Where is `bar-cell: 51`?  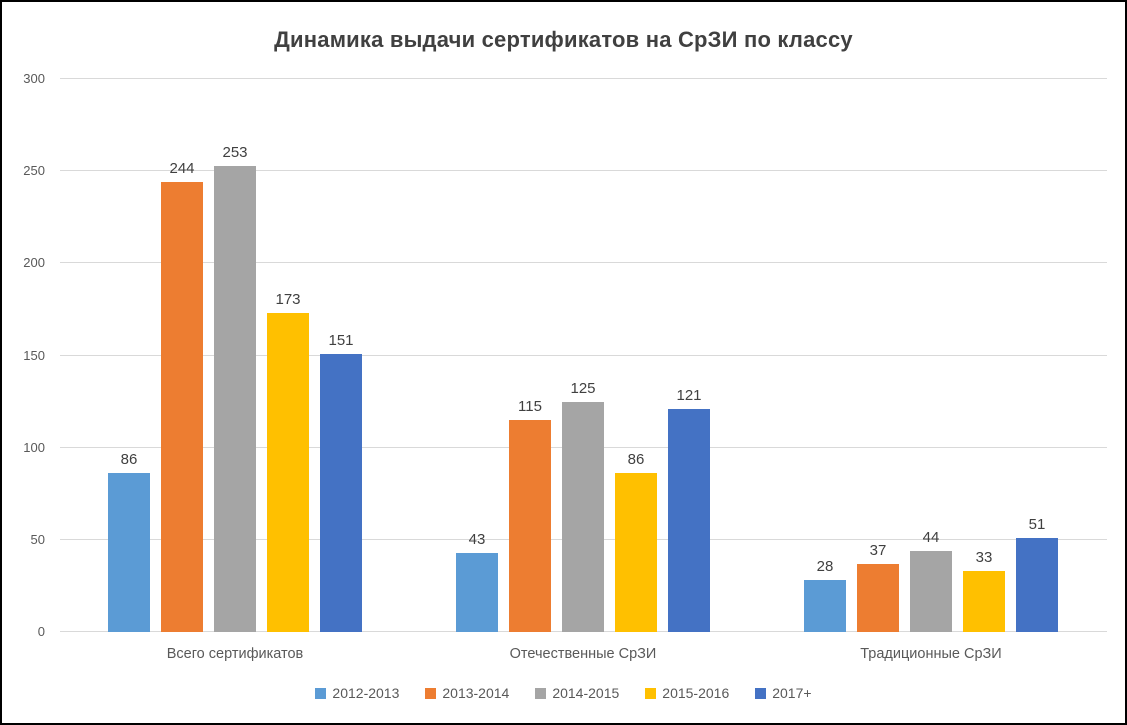
bar-cell: 51 is located at coordinates (1037, 574).